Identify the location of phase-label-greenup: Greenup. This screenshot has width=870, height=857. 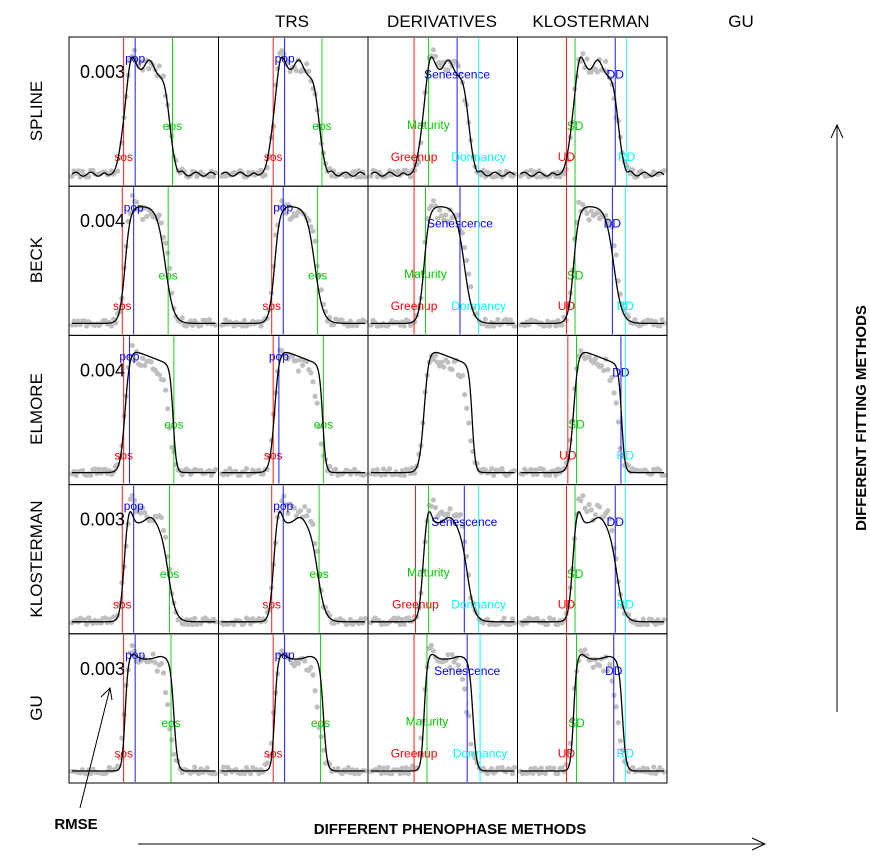
(414, 157).